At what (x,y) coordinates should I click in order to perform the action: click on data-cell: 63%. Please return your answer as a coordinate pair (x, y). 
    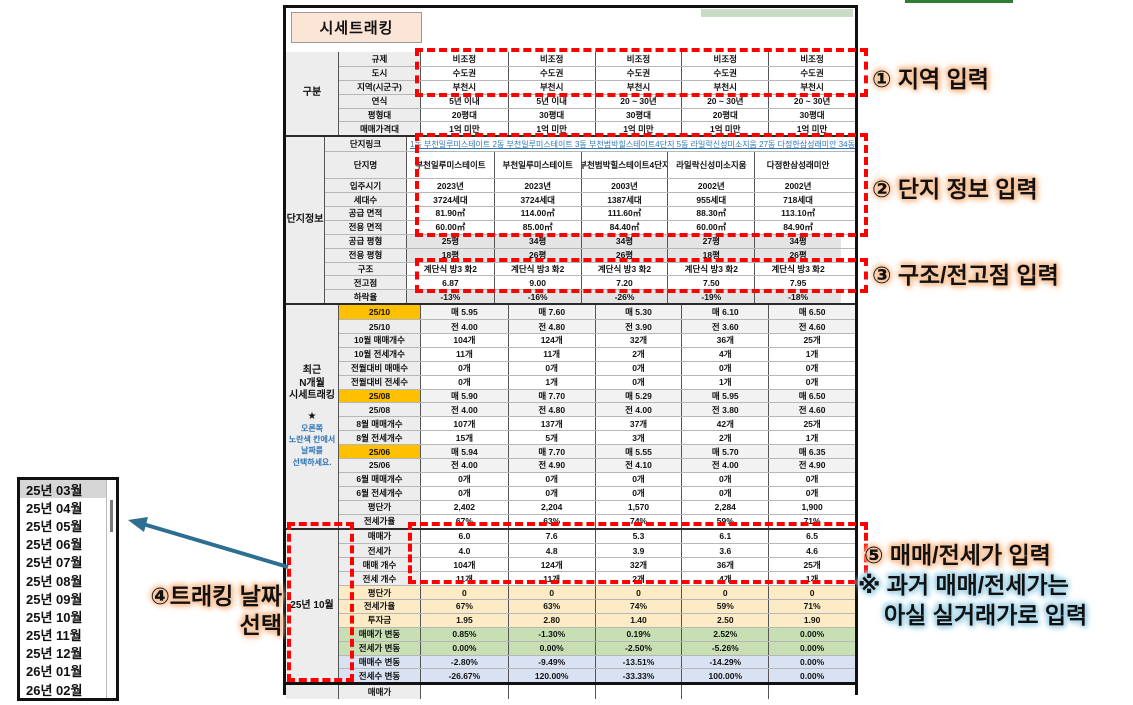
    Looking at the image, I should click on (551, 606).